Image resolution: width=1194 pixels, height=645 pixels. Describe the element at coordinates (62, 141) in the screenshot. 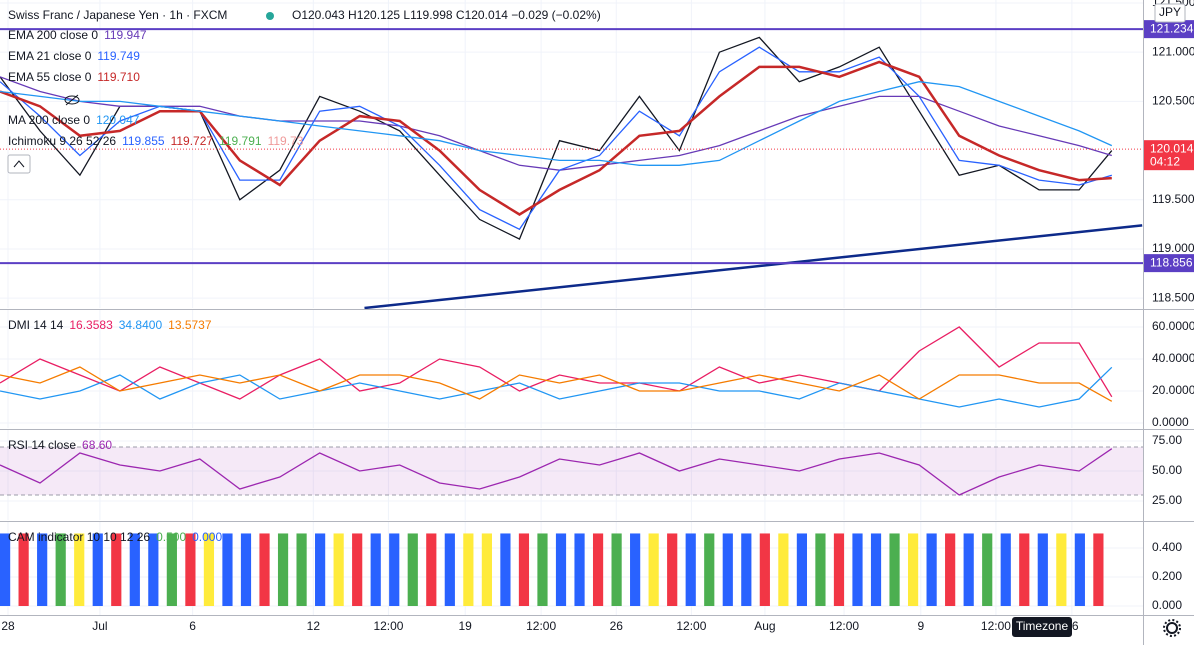

I see `legend-name: Ichimoku 9 26 52 26` at that location.